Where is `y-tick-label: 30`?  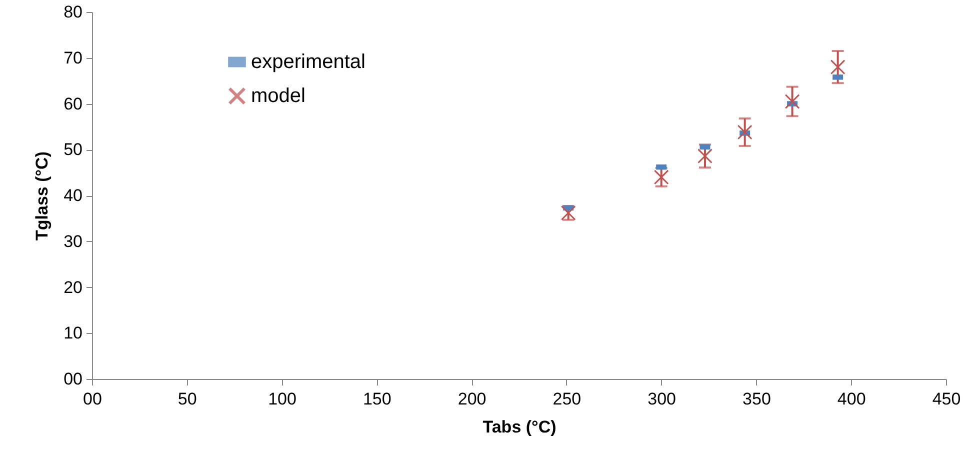 y-tick-label: 30 is located at coordinates (73, 241).